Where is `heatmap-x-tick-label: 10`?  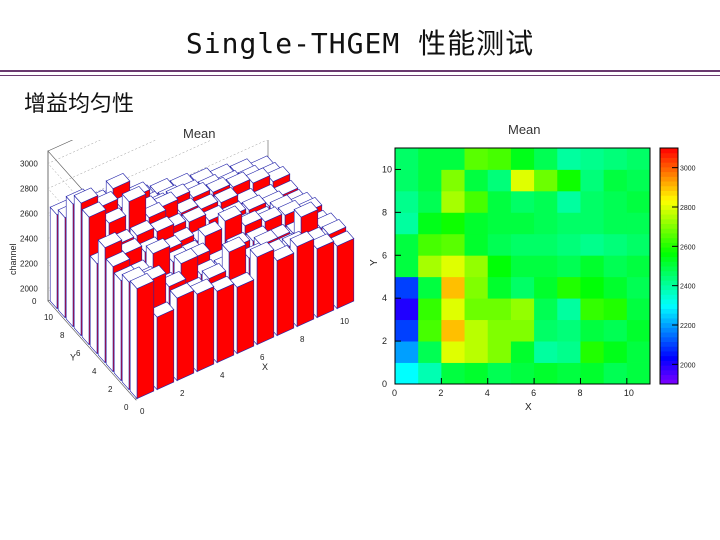
heatmap-x-tick-label: 10 is located at coordinates (629, 393).